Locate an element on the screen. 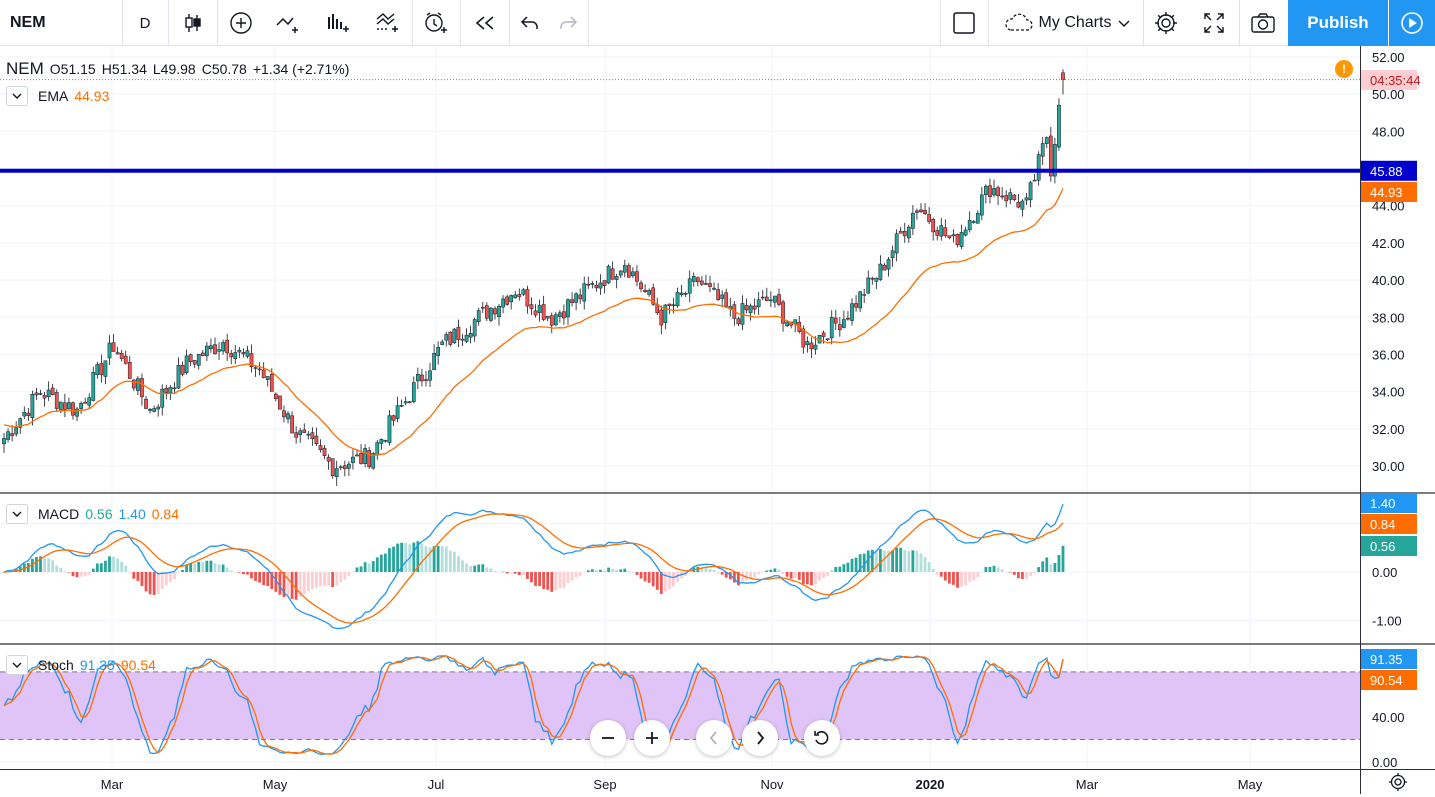  gear-icon is located at coordinates (1166, 23).